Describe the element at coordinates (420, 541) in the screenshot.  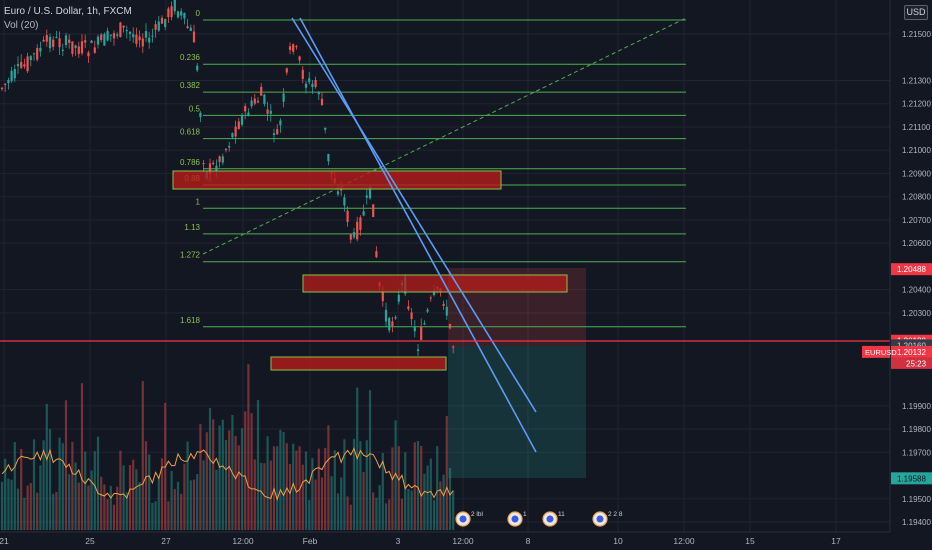
I see `time-axis: 21 25 27 12:00 Feb 3 12:00 8 10 12:00 15 17` at that location.